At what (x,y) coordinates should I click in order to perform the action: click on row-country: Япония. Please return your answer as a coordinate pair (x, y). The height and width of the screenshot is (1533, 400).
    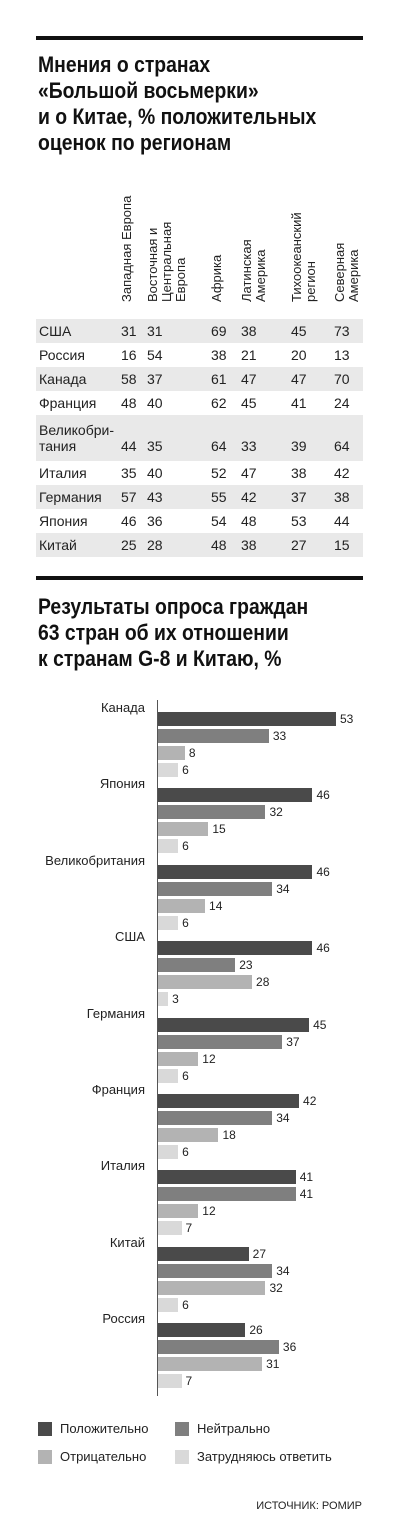
    Looking at the image, I should click on (63, 521).